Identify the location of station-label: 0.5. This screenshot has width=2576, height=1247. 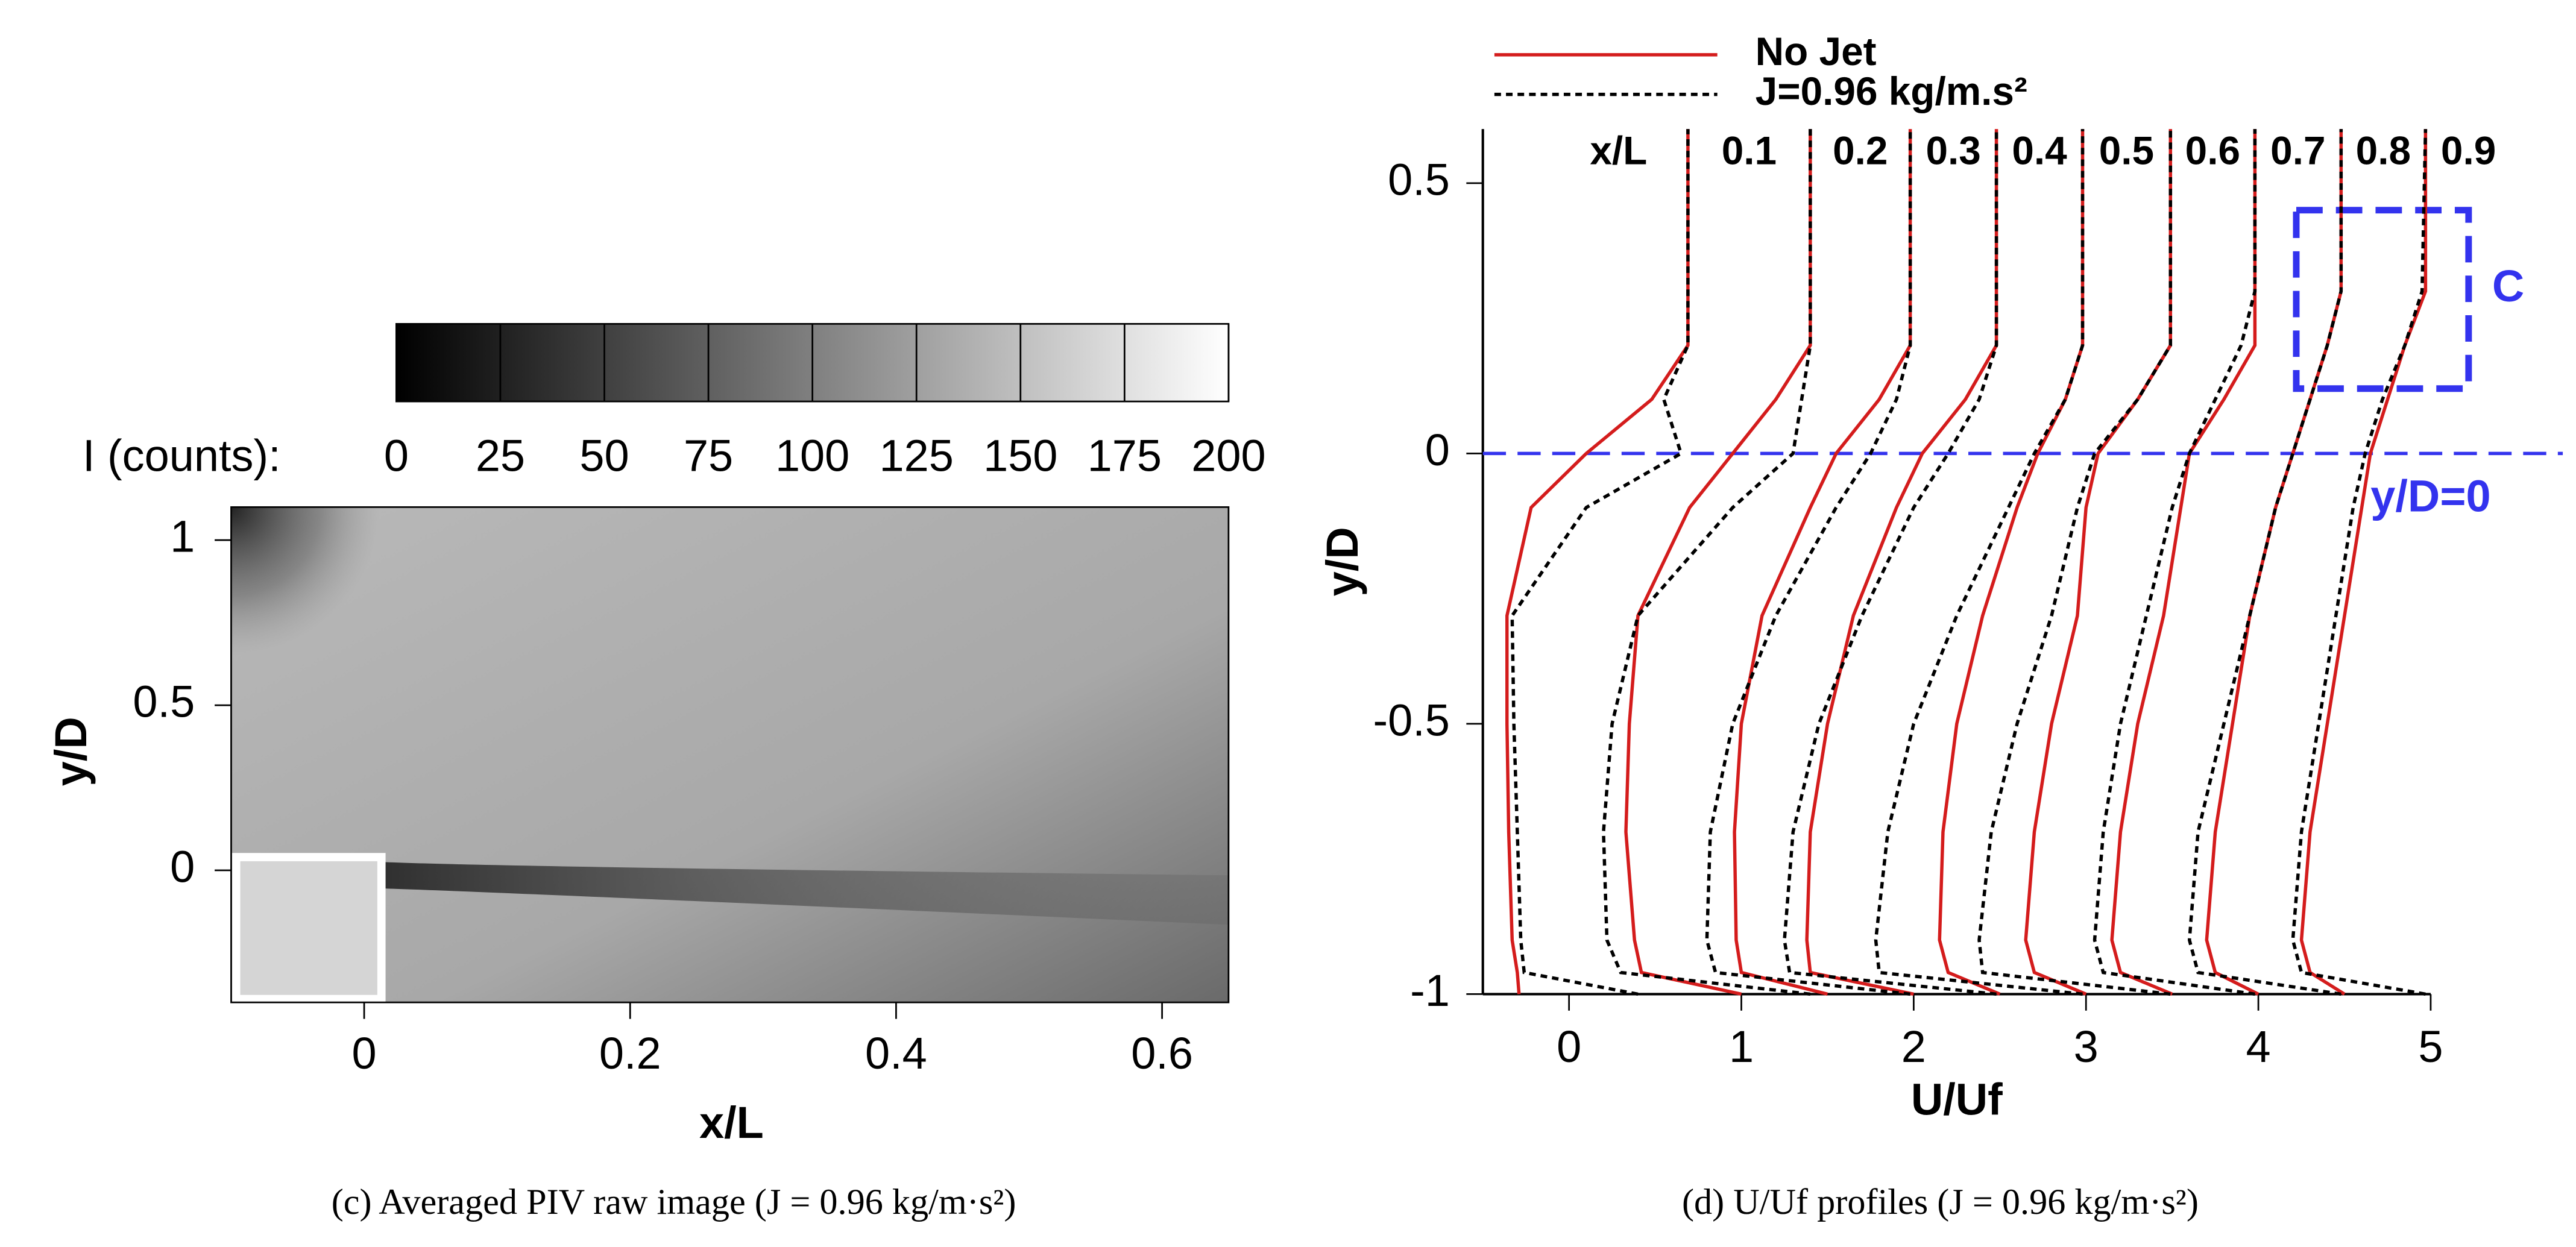
(2126, 150).